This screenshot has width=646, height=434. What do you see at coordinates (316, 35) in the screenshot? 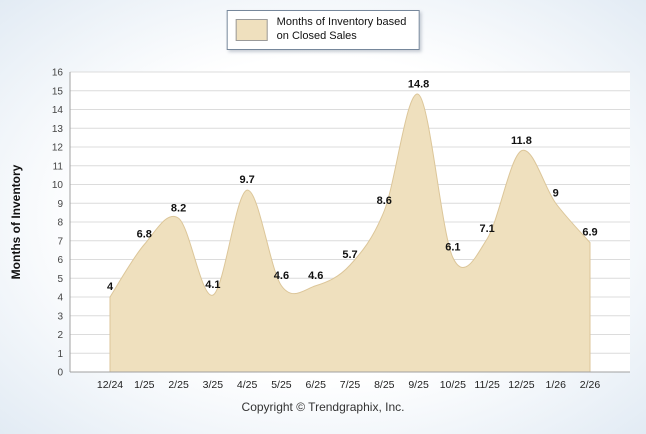
I see `legend-label-line2: on Closed Sales` at bounding box center [316, 35].